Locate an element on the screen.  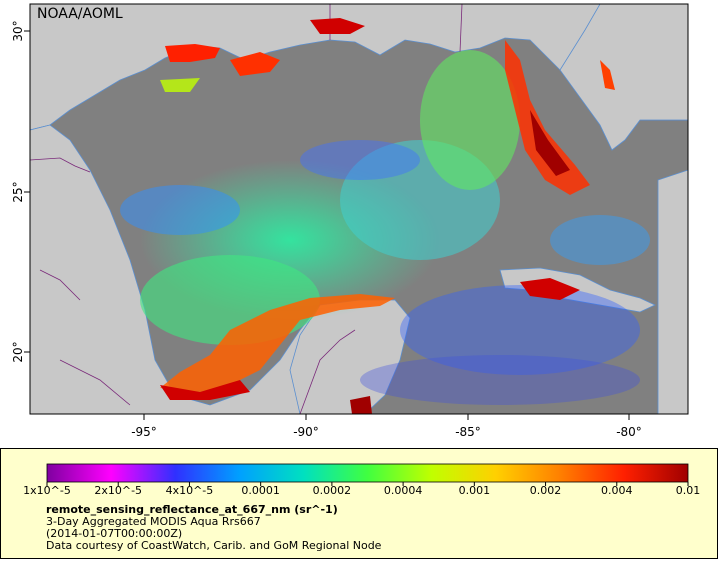
colorbar is located at coordinates (367, 474).